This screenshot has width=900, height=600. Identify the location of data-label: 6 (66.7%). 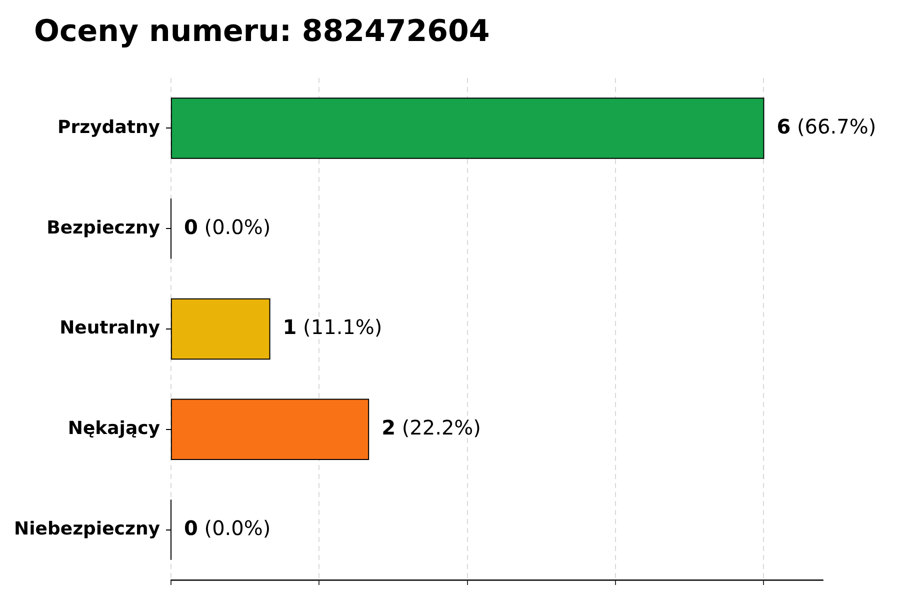
(826, 126).